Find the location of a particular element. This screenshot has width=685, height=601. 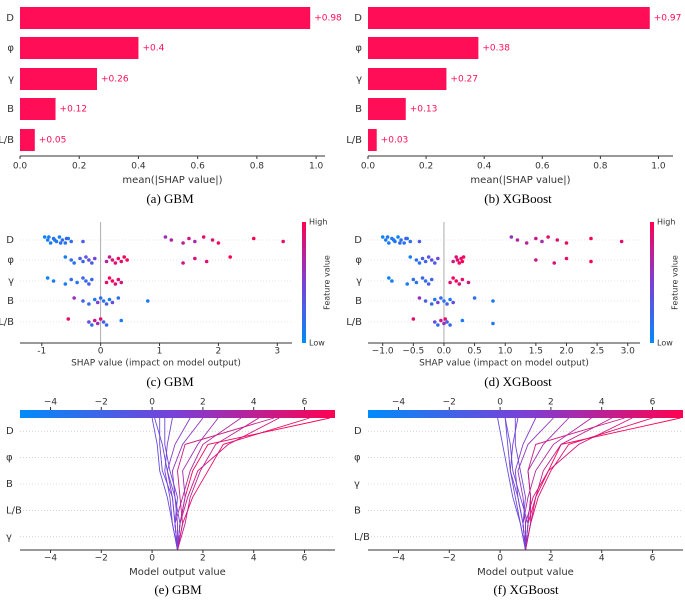

caption: (e) GBM is located at coordinates (178, 589).